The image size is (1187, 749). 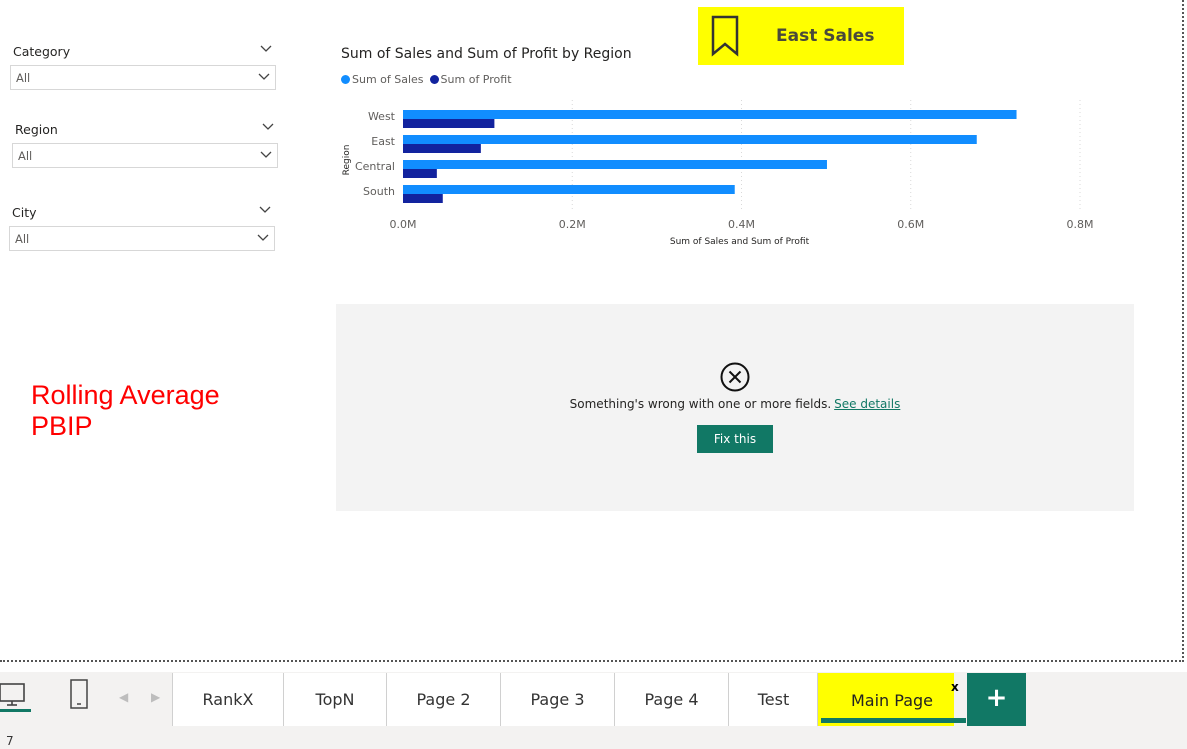 What do you see at coordinates (10, 741) in the screenshot?
I see `page-number: 7` at bounding box center [10, 741].